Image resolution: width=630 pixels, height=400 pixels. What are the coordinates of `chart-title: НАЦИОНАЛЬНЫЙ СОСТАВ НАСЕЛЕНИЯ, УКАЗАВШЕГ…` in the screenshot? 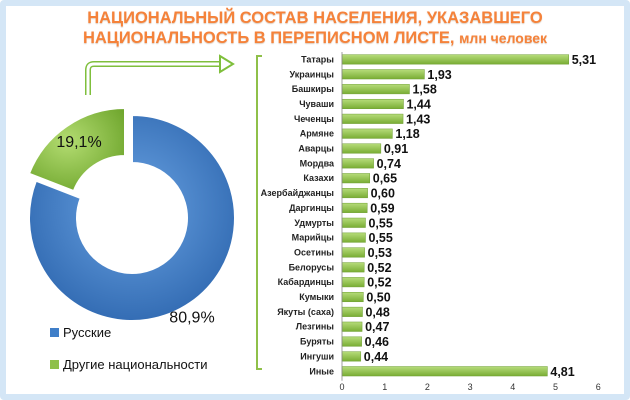 It's located at (315, 28).